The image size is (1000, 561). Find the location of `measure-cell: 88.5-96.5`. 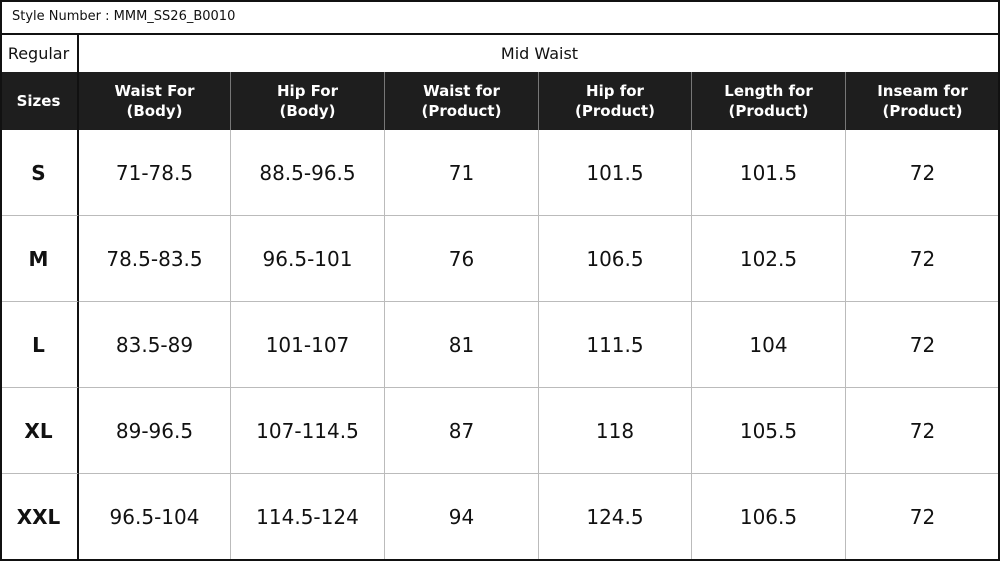

measure-cell: 88.5-96.5 is located at coordinates (308, 173).